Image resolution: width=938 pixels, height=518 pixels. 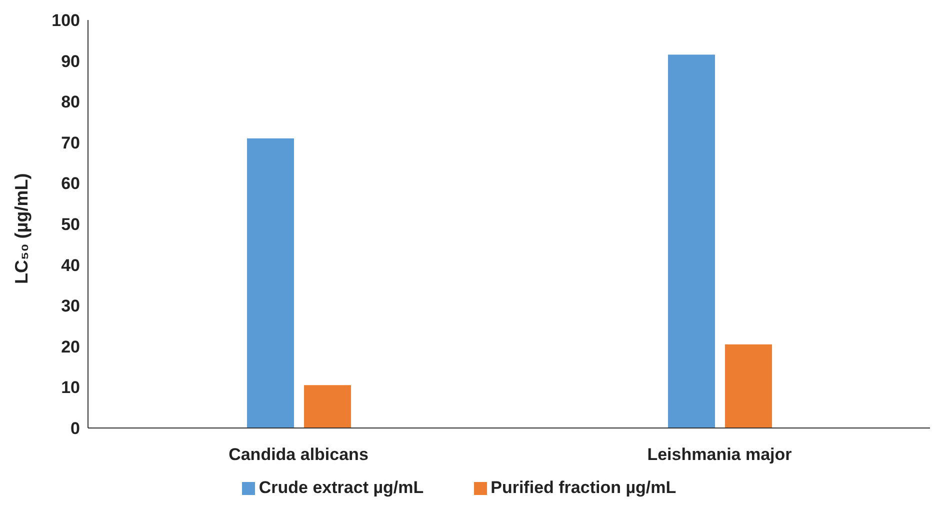 I want to click on x-tick-label: Candida albicans, so click(x=298, y=454).